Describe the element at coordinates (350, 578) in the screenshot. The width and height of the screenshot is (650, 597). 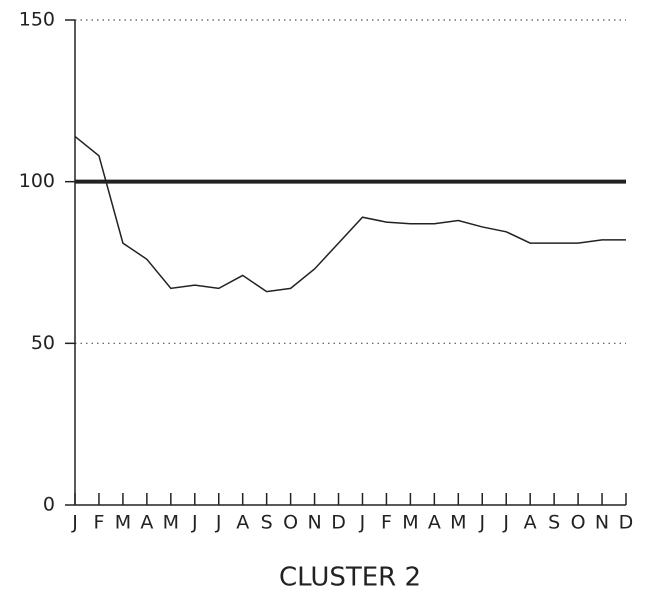
I see `chart-title: CLUSTER 2` at that location.